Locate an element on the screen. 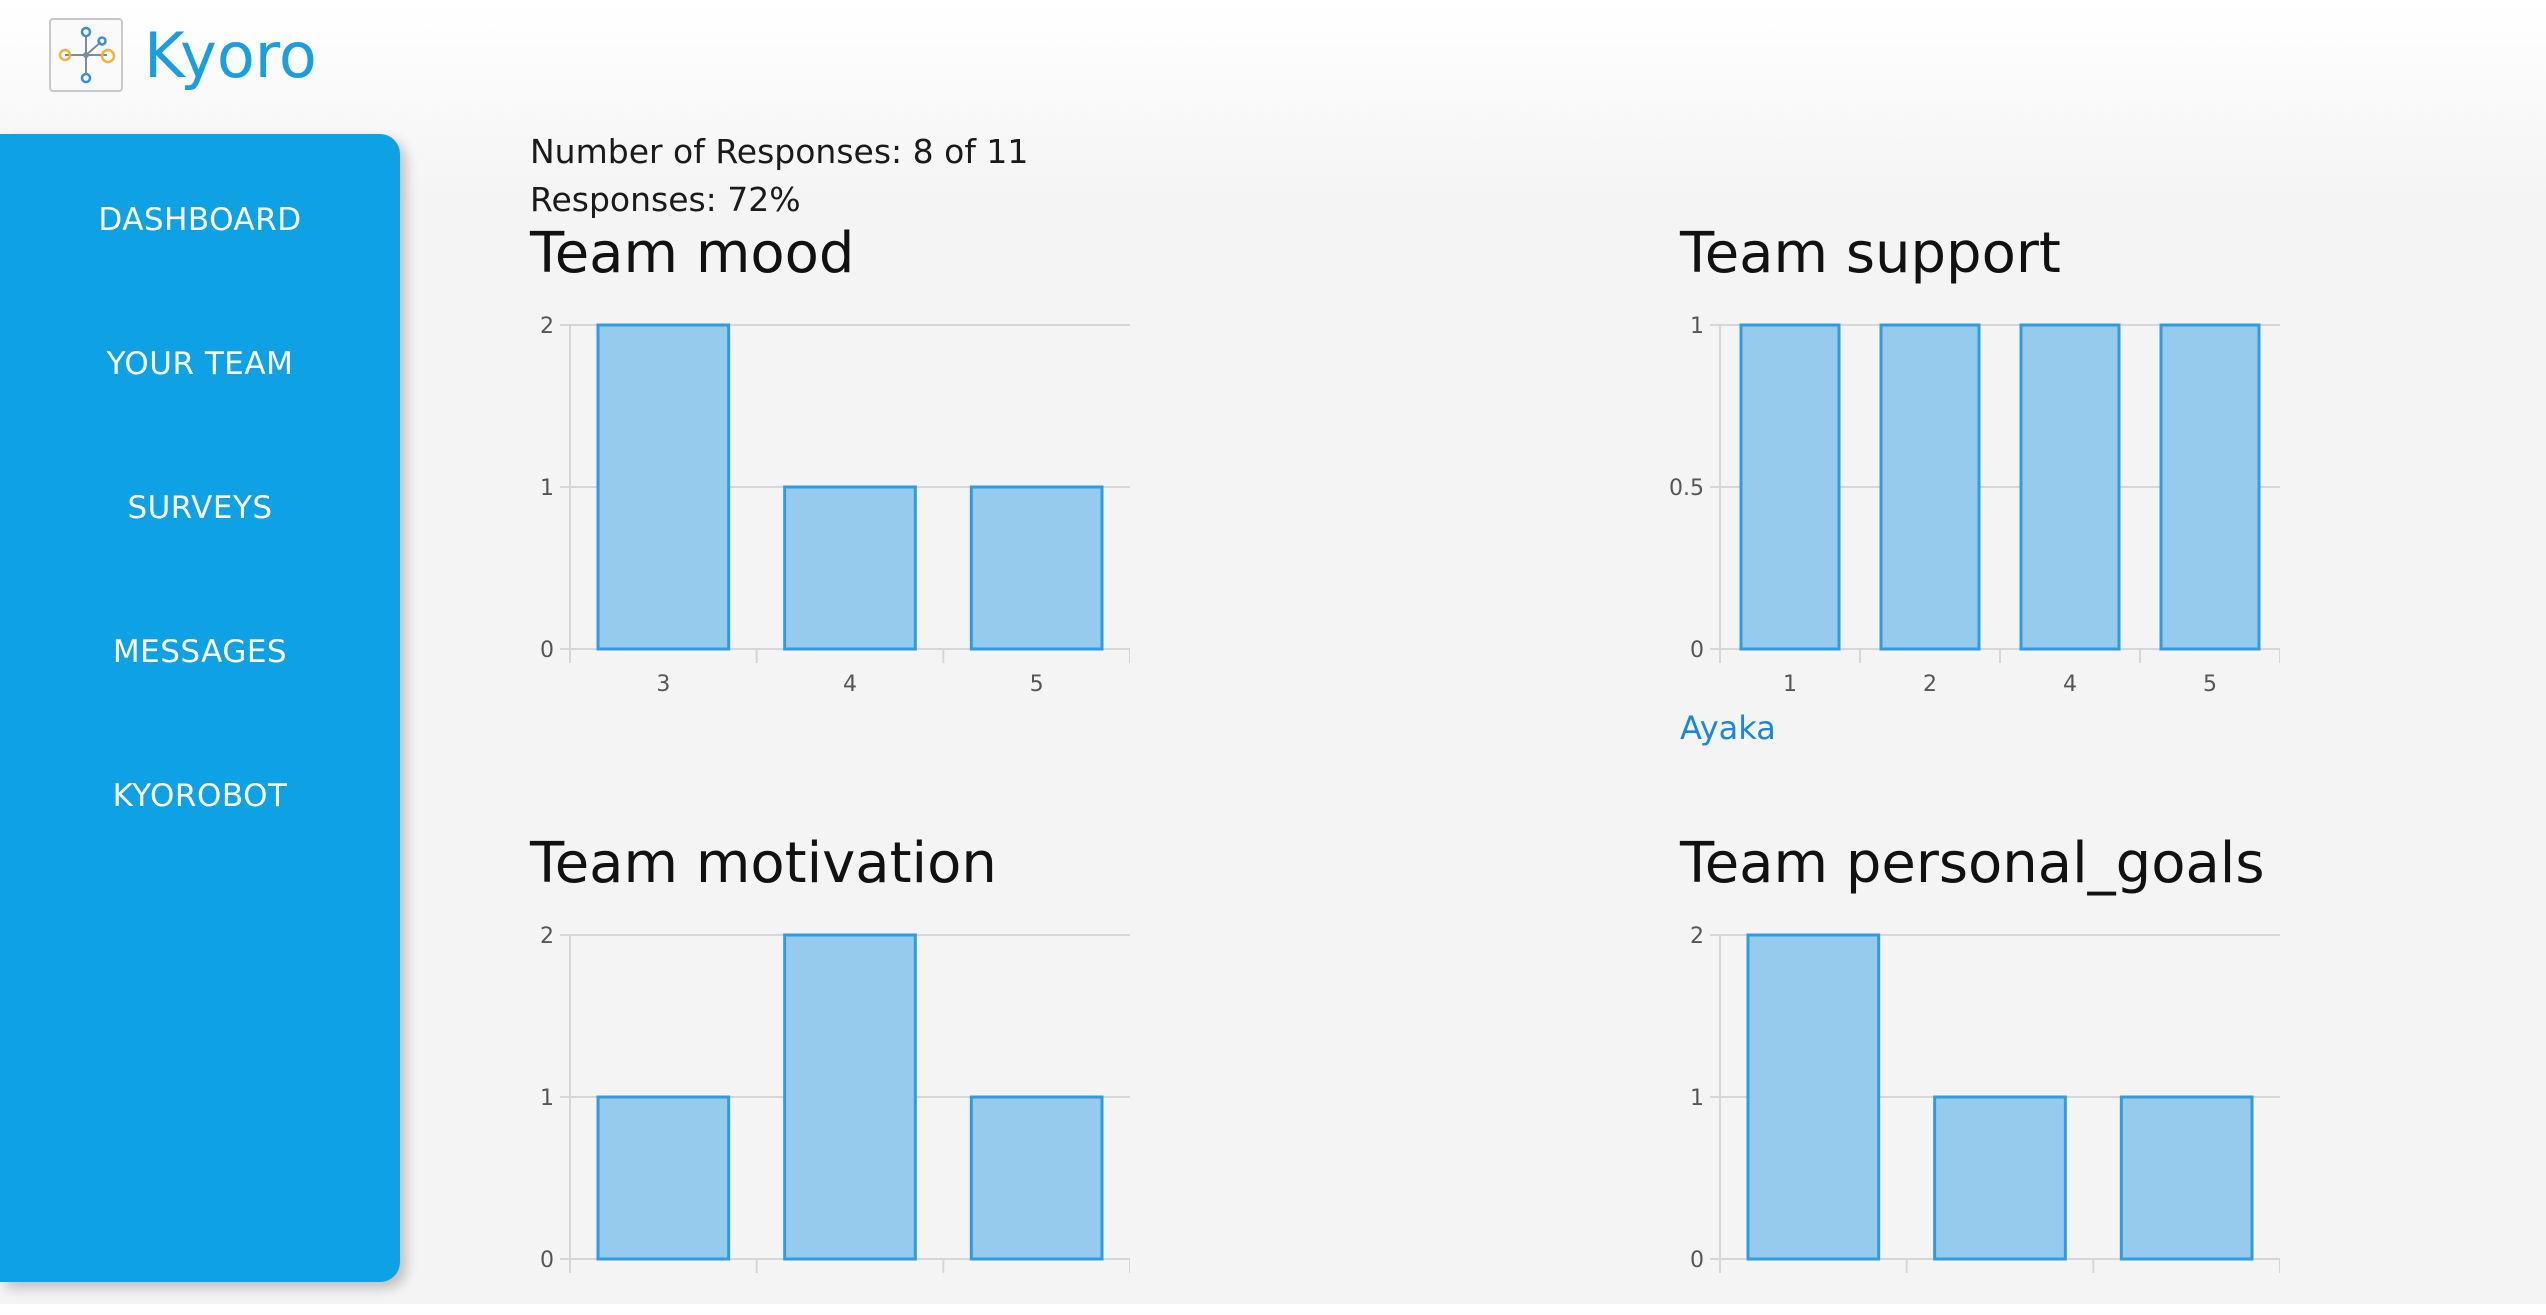 The width and height of the screenshot is (2546, 1315). network-nodes-icon is located at coordinates (86, 55).